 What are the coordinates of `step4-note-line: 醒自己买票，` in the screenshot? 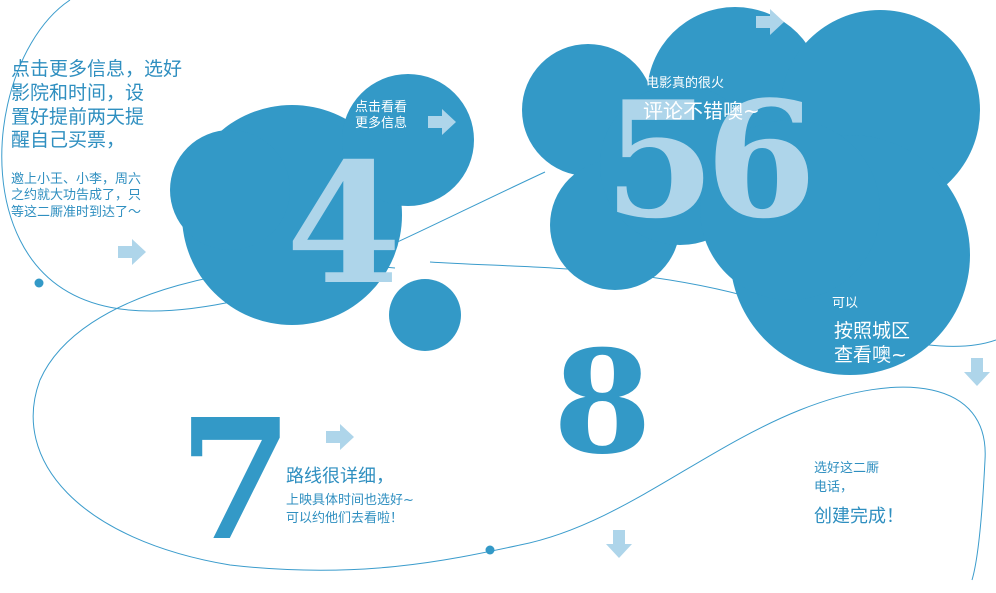 It's located at (68, 140).